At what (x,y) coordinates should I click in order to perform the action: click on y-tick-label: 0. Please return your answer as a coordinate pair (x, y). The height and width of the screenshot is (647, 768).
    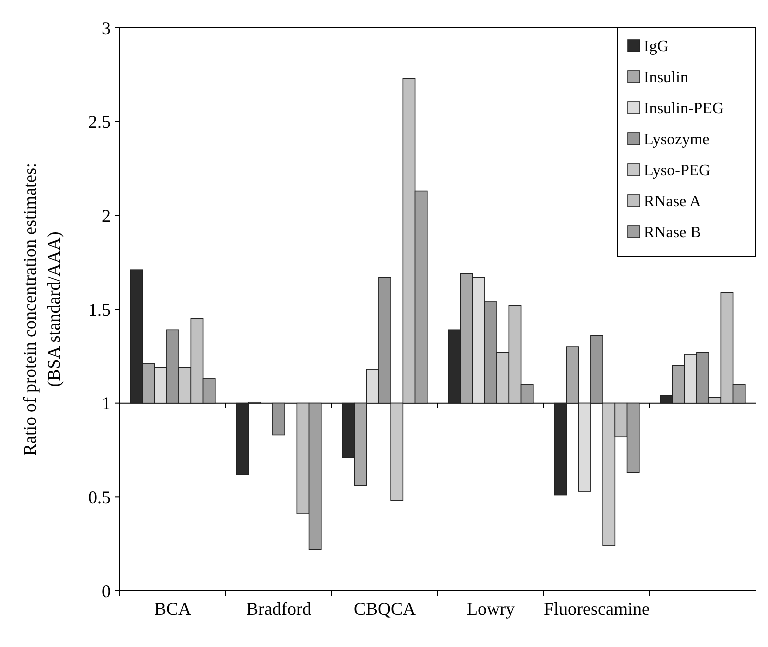
    Looking at the image, I should click on (106, 591).